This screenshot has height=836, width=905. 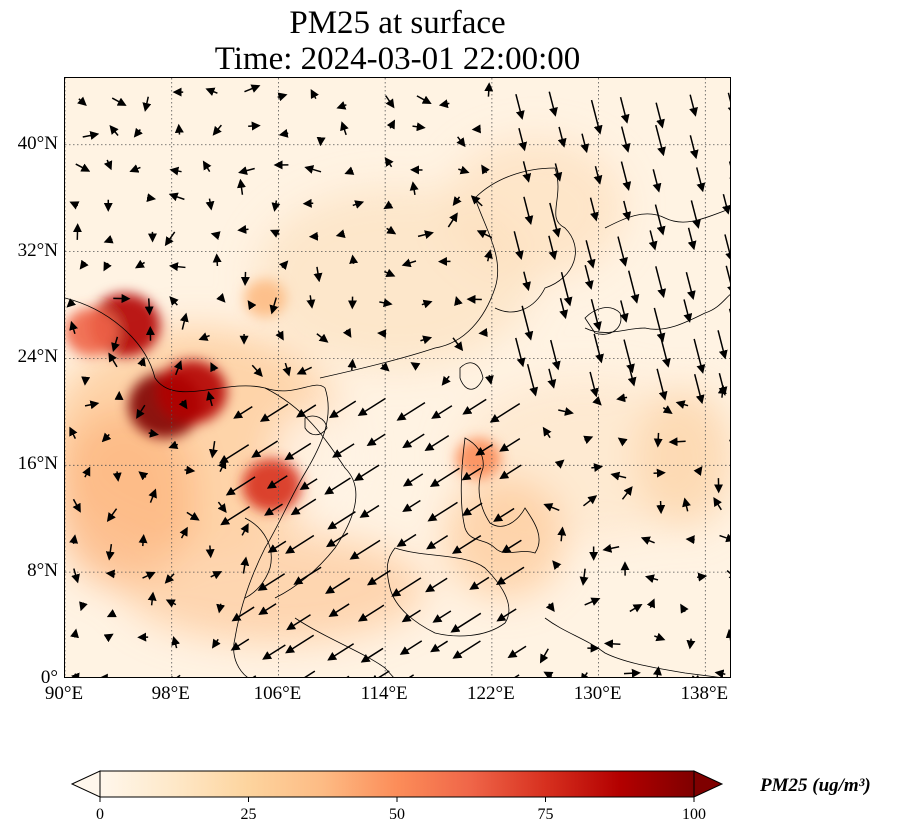 I want to click on colorbar-tick-label: 75, so click(x=545, y=814).